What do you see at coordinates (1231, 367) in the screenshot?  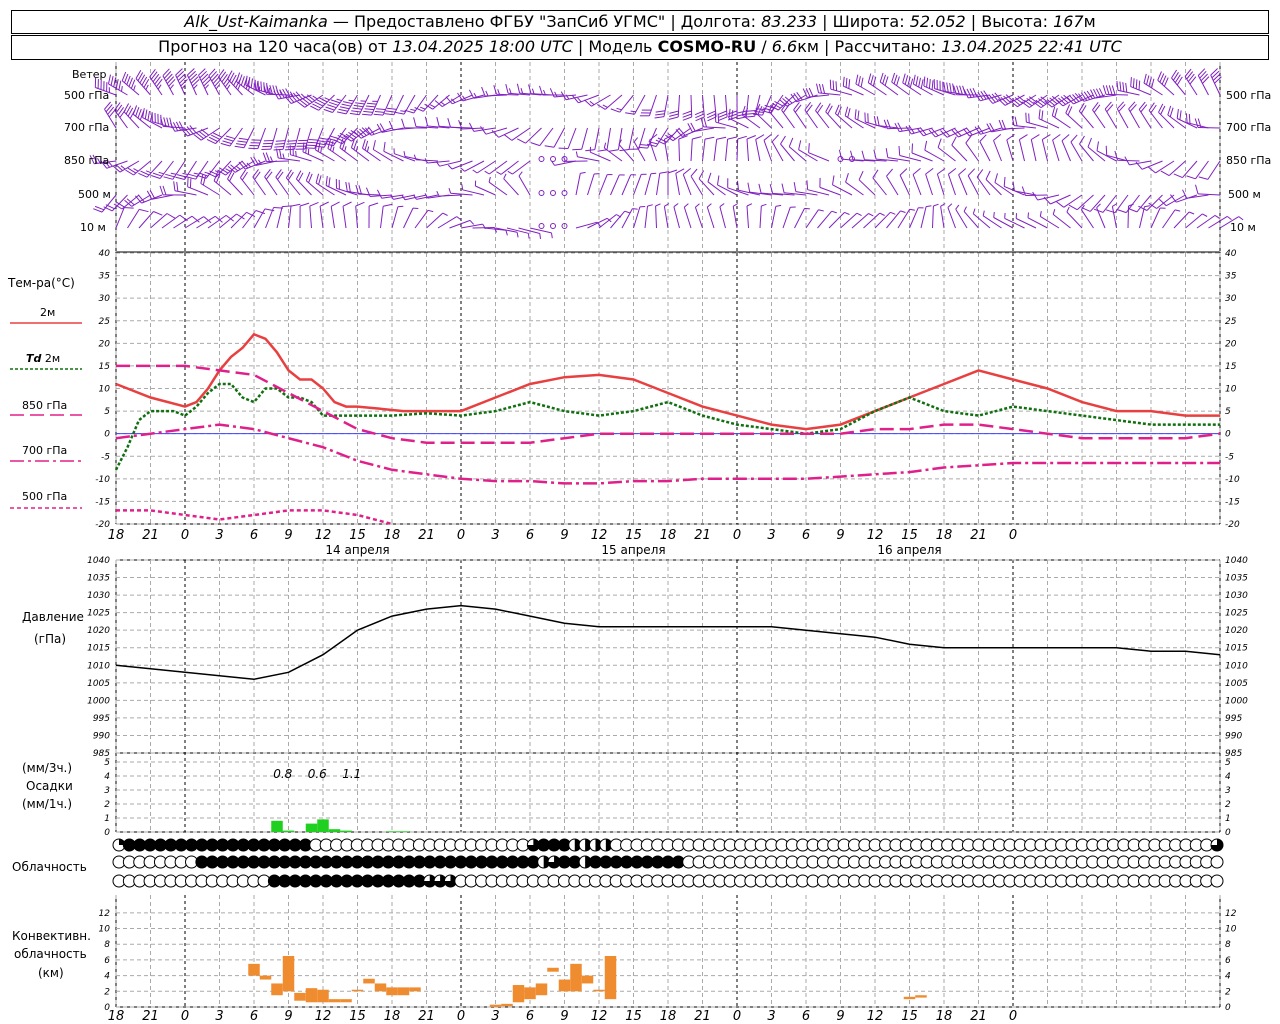 I see `temp-tick-right: 15` at bounding box center [1231, 367].